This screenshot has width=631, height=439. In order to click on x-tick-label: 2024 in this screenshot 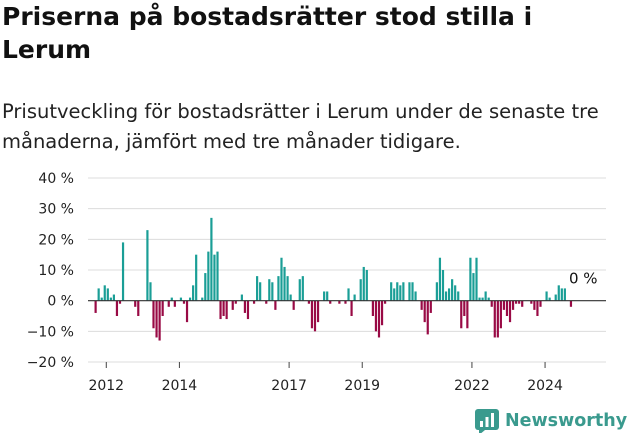, I will do `click(545, 386)`.